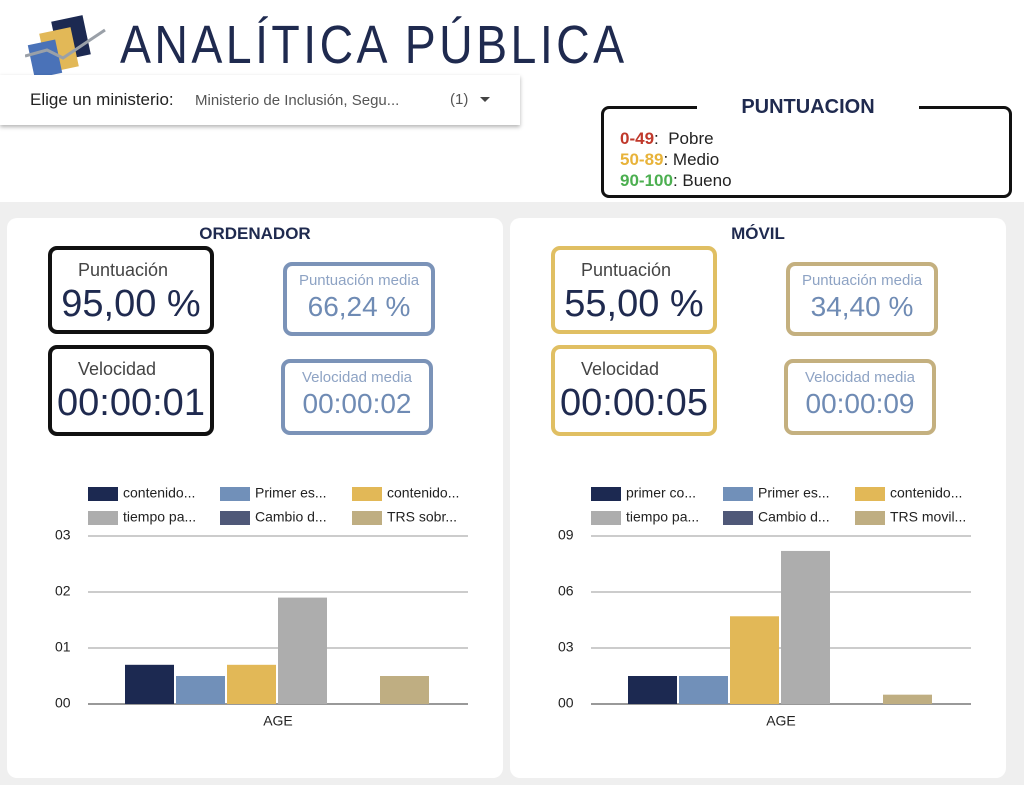 Image resolution: width=1024 pixels, height=785 pixels. I want to click on dropdown-count: (1), so click(459, 99).